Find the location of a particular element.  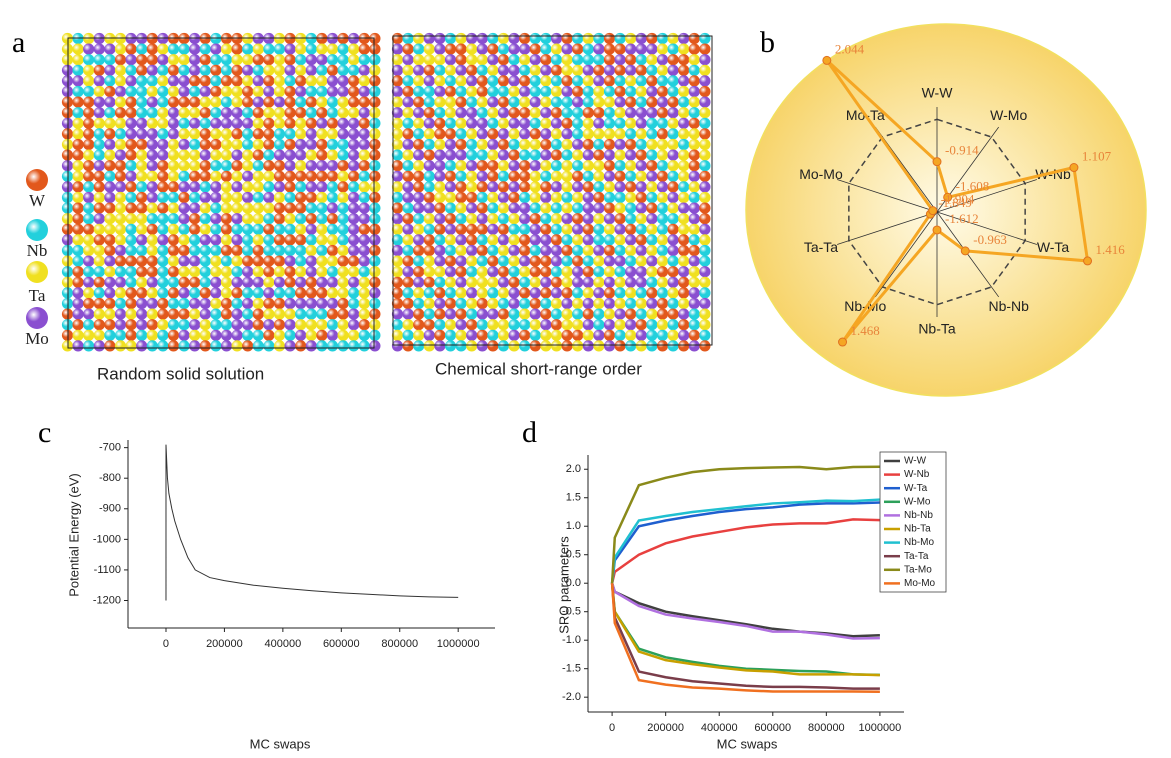

x-tick-label: 800000 is located at coordinates (826, 728).